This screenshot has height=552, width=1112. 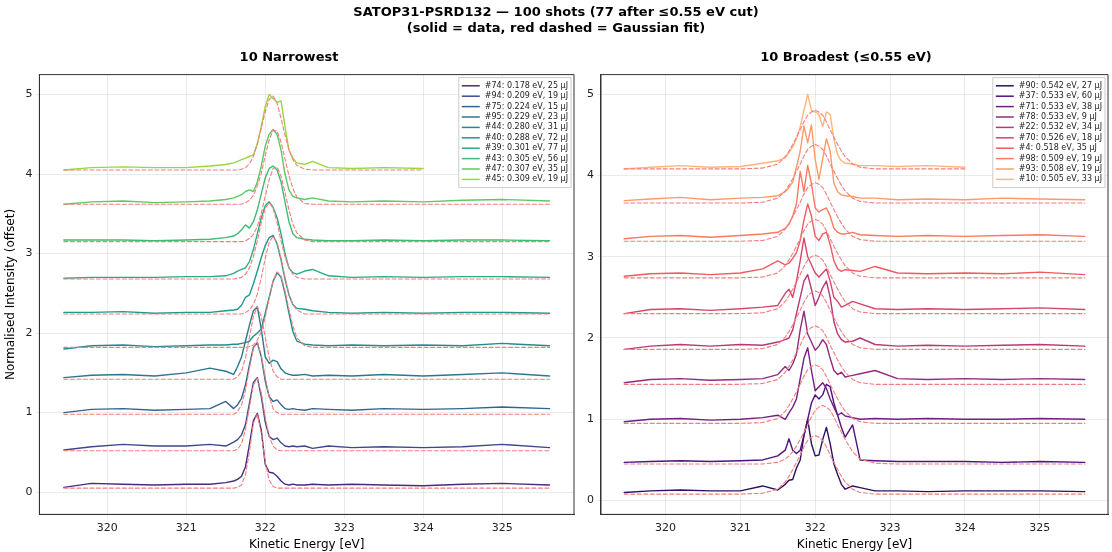 What do you see at coordinates (526, 127) in the screenshot?
I see `legend-label: #44: 0.280 eV, 31 µJ` at bounding box center [526, 127].